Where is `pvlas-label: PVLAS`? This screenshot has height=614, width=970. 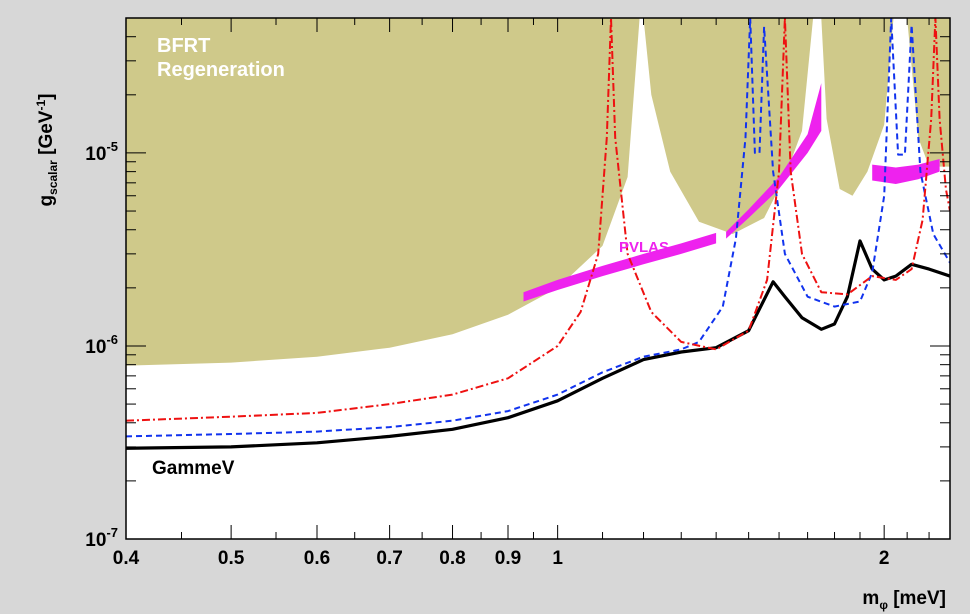
pvlas-label: PVLAS is located at coordinates (644, 247).